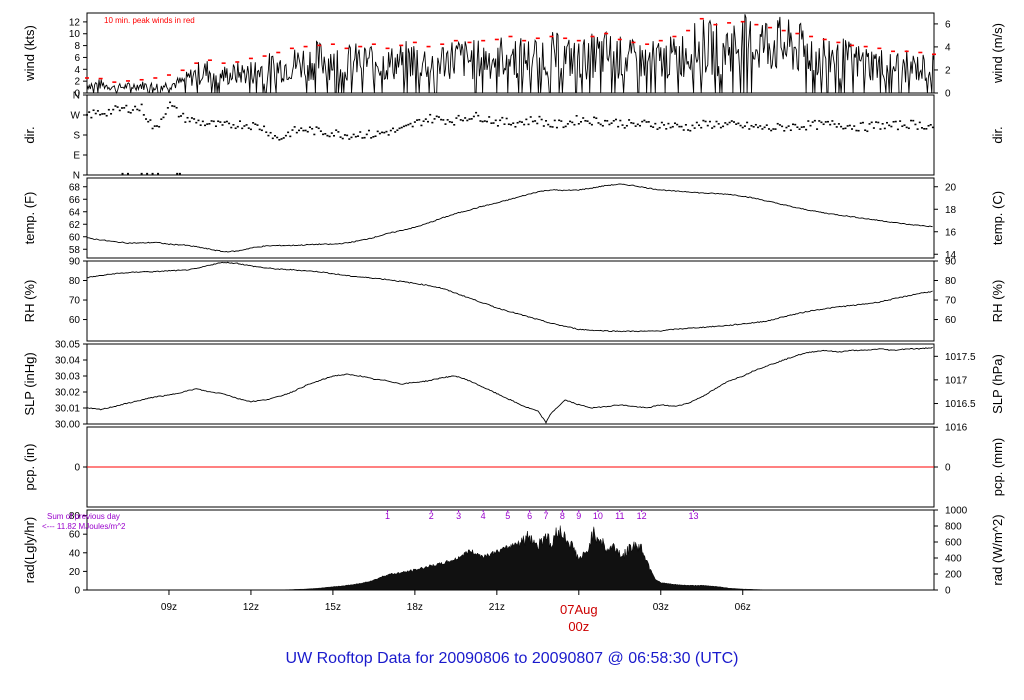 This screenshot has height=700, width=1024. I want to click on ylabel-pcp: pcp. (in), so click(29, 467).